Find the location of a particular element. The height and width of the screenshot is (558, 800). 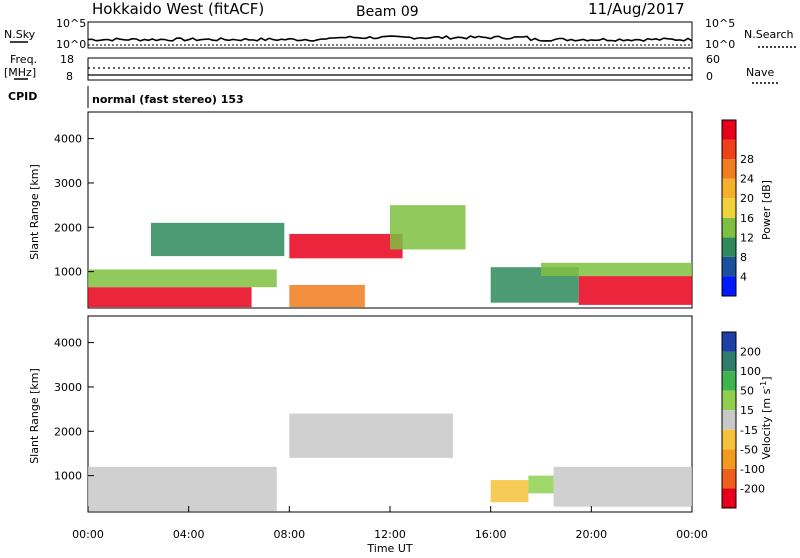

colorbar-tick: 24 is located at coordinates (747, 179).